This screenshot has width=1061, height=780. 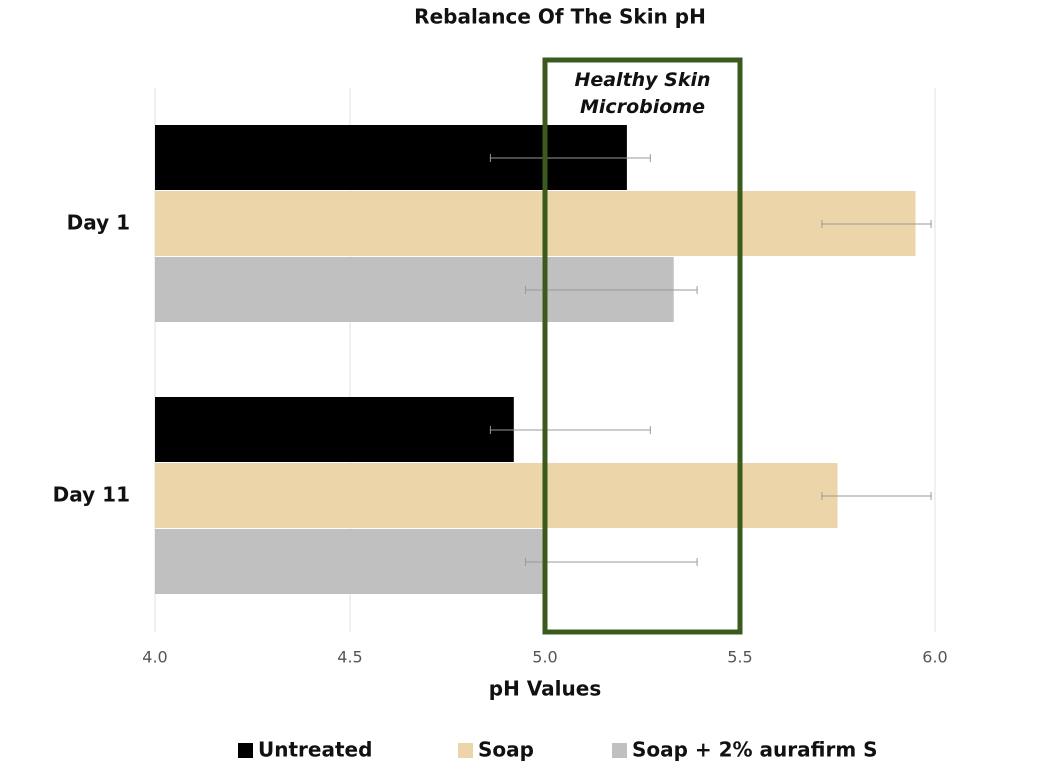 I want to click on highlight-label: Healthy Skin Microbiome, so click(x=642, y=93).